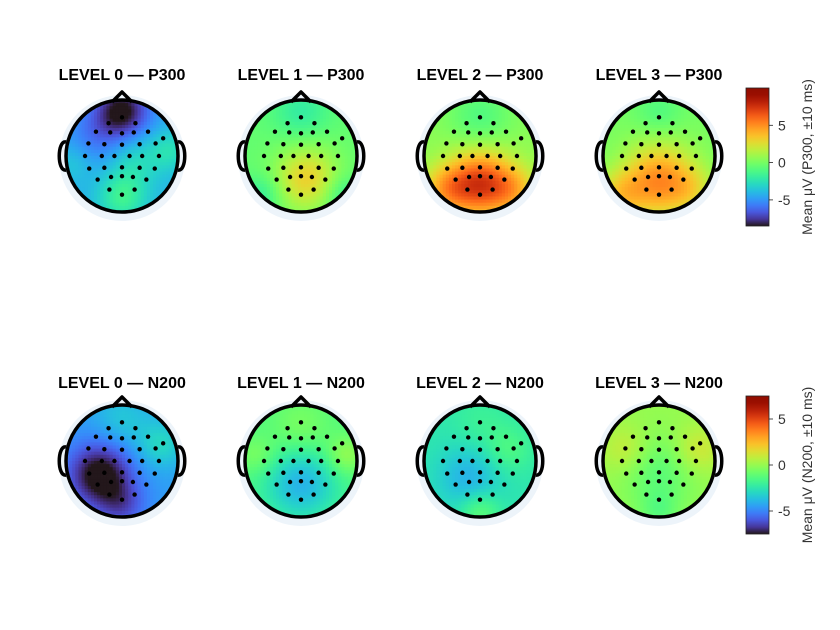 The width and height of the screenshot is (840, 630). Describe the element at coordinates (782, 419) in the screenshot. I see `colorbar-tick-label: 5` at that location.